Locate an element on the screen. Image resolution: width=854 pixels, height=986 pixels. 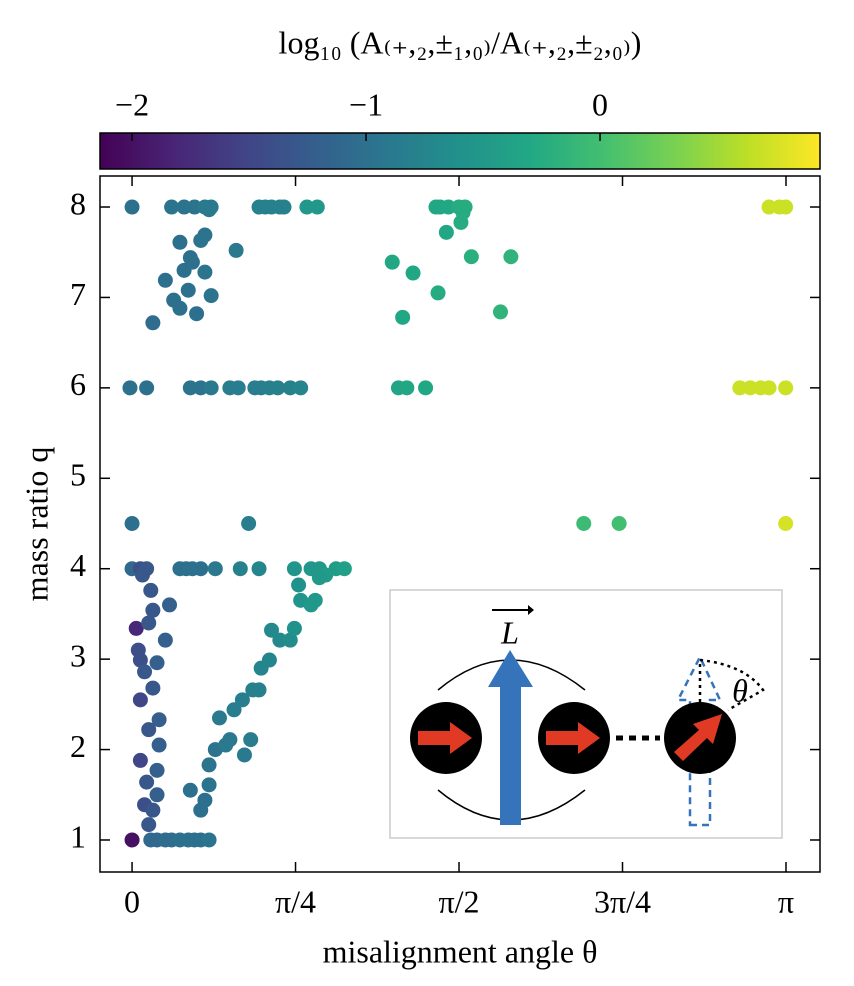
y-tick-label: 8 is located at coordinates (78, 203).